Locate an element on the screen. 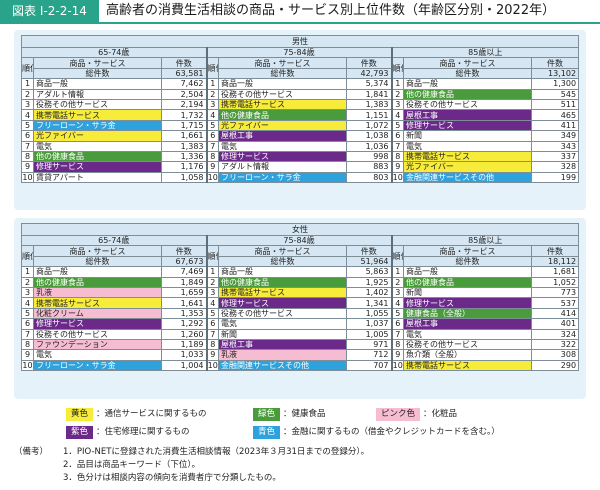 The width and height of the screenshot is (600, 490). count-cell: 2,504 is located at coordinates (184, 94).